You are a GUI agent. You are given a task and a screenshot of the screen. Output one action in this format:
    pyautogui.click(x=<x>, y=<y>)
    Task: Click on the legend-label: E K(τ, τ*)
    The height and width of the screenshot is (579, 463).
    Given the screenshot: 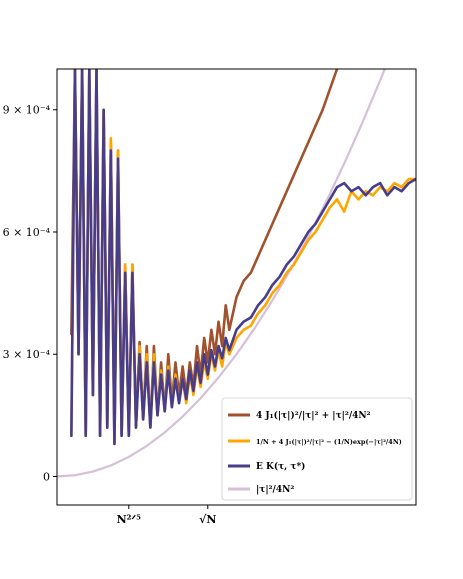 What is the action you would take?
    pyautogui.click(x=280, y=466)
    